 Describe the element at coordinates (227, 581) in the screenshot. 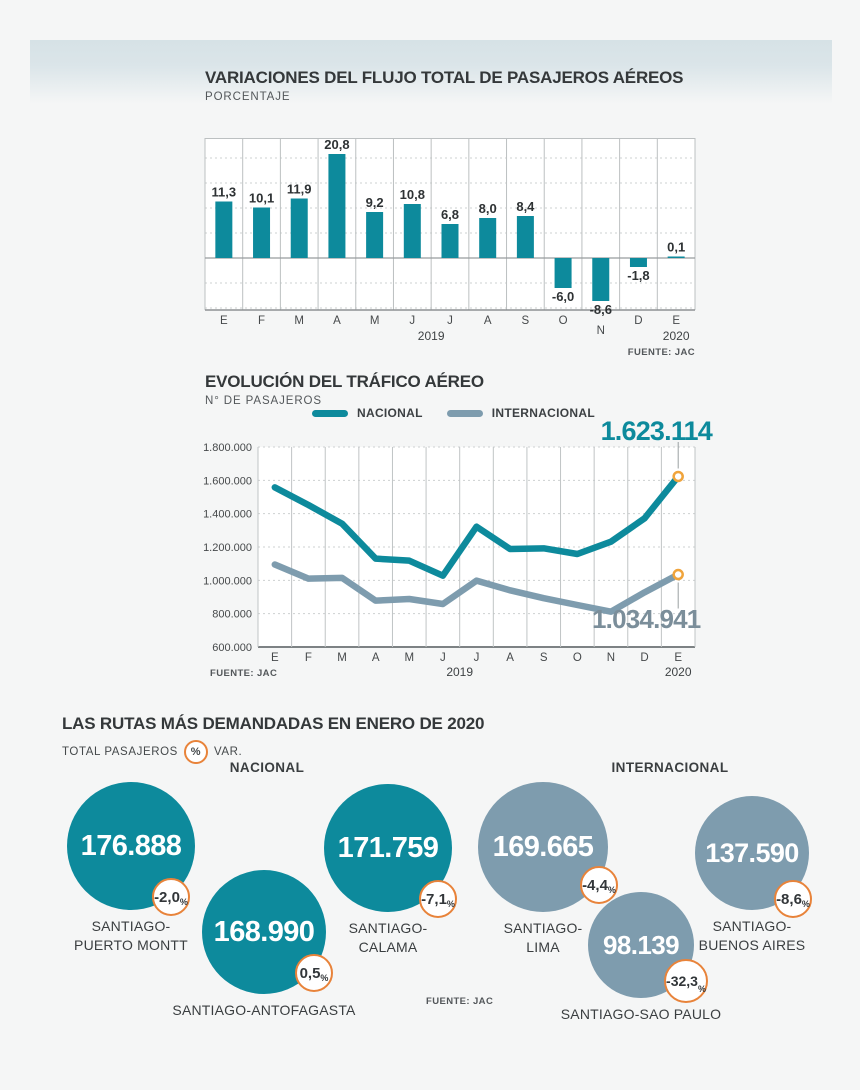

I see `ytick-label: 1.000.000` at that location.